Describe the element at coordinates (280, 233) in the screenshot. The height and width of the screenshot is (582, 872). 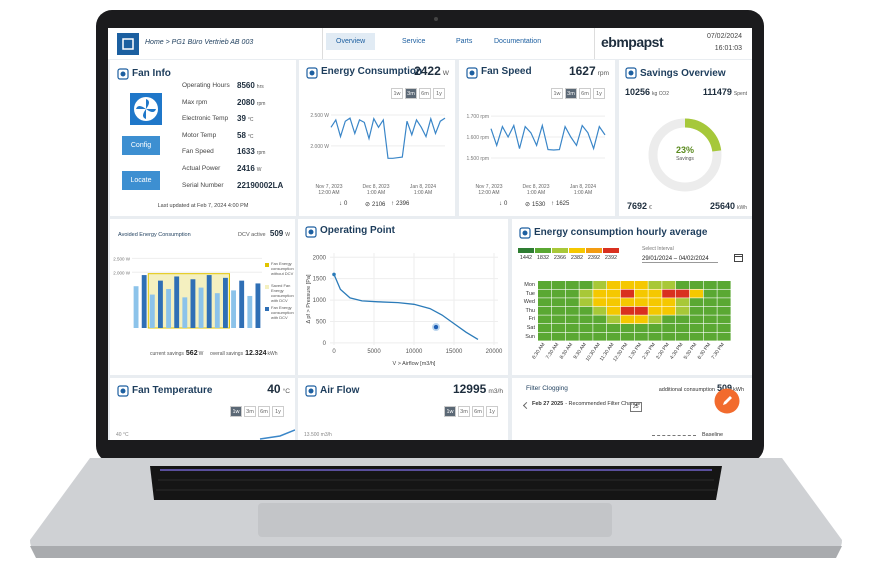
I see `status-value: 509 W` at that location.